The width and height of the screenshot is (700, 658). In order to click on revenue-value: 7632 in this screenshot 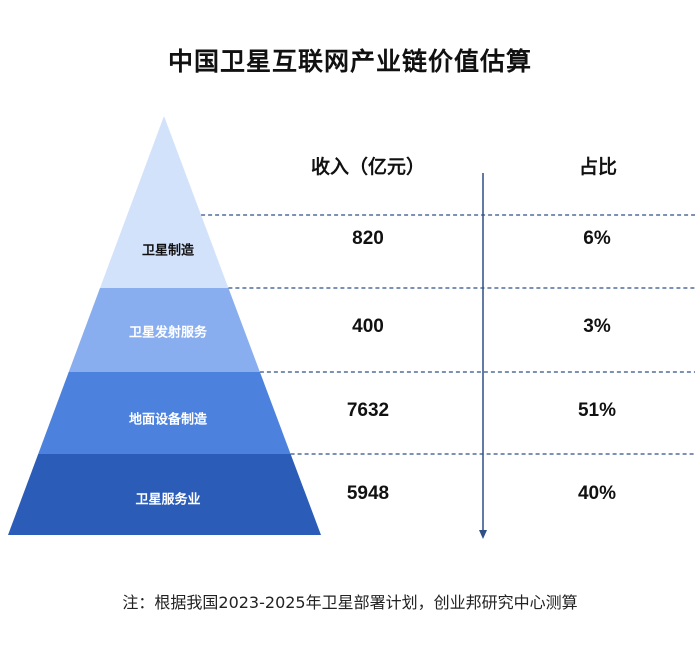, I will do `click(368, 410)`.